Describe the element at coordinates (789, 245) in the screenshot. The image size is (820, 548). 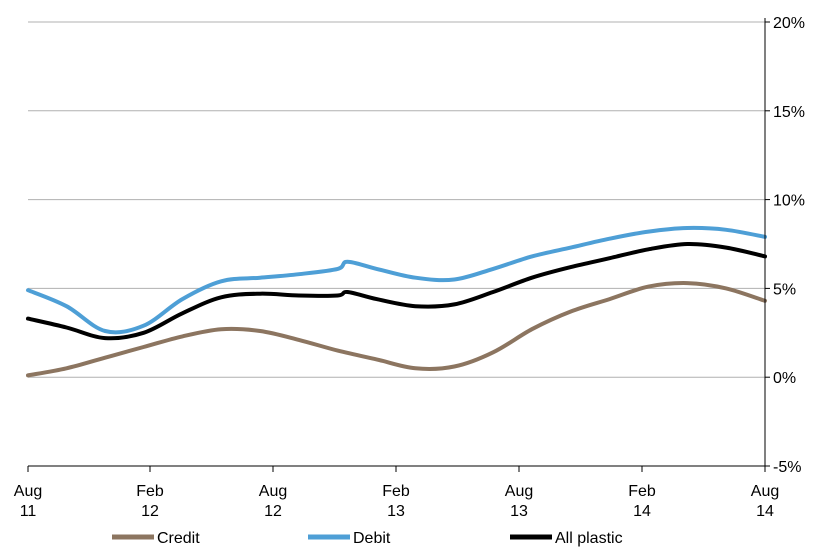
I see `y-tick-labels: 20% 15% 10% 5% 0% -5%` at that location.